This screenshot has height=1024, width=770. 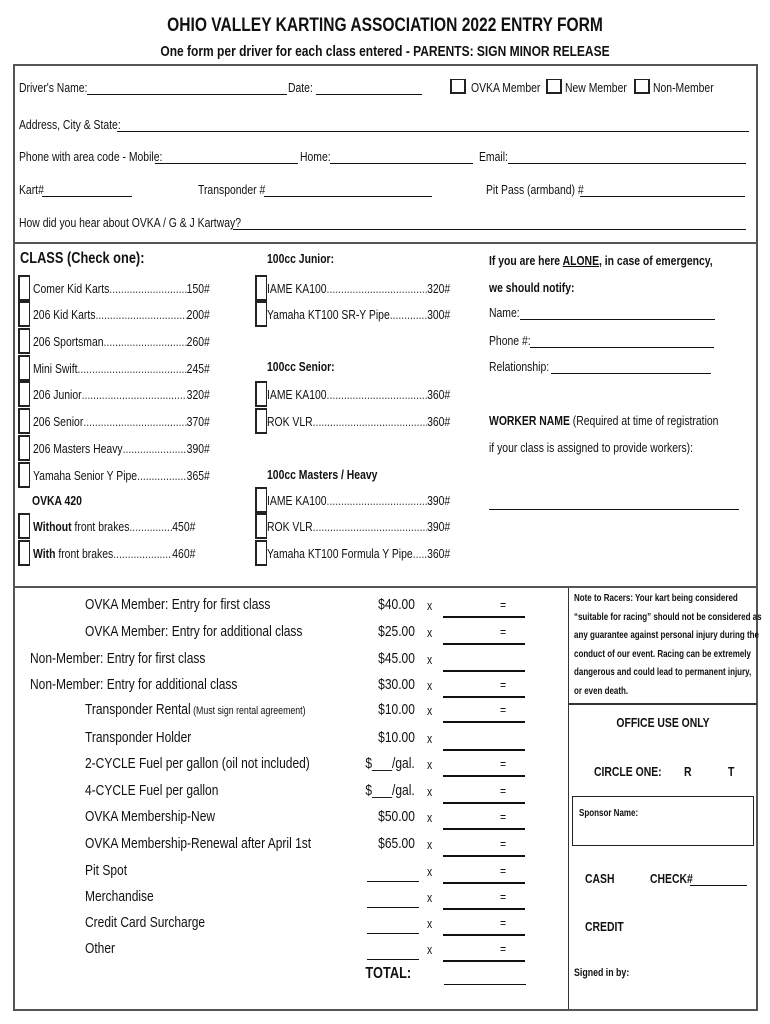 I want to click on class-group-header: 100cc Junior:, so click(x=301, y=258).